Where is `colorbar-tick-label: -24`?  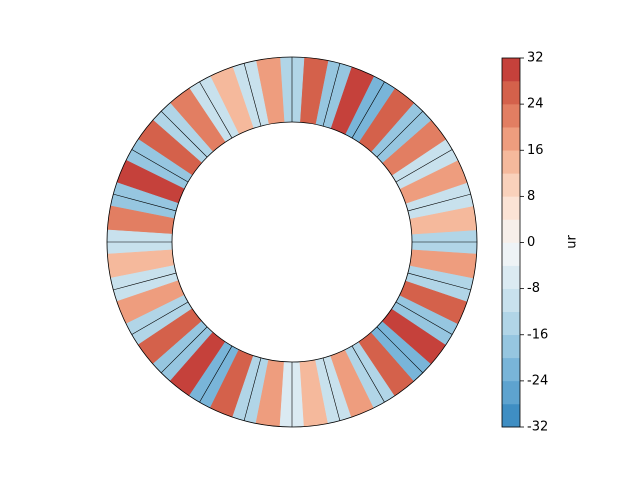 colorbar-tick-label: -24 is located at coordinates (537, 380).